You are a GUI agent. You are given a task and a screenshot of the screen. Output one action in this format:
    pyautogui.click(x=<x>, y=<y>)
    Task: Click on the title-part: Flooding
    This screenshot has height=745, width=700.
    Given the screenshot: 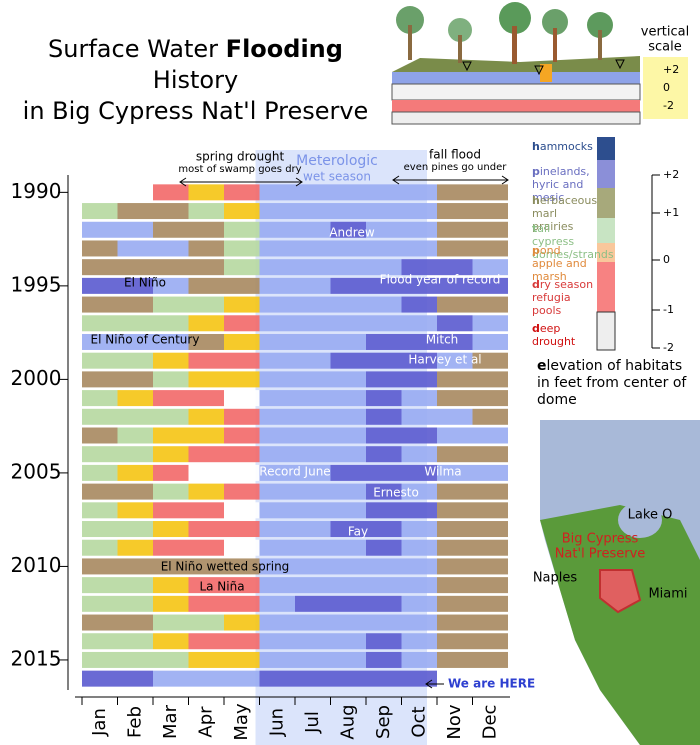 What is the action you would take?
    pyautogui.click(x=284, y=49)
    